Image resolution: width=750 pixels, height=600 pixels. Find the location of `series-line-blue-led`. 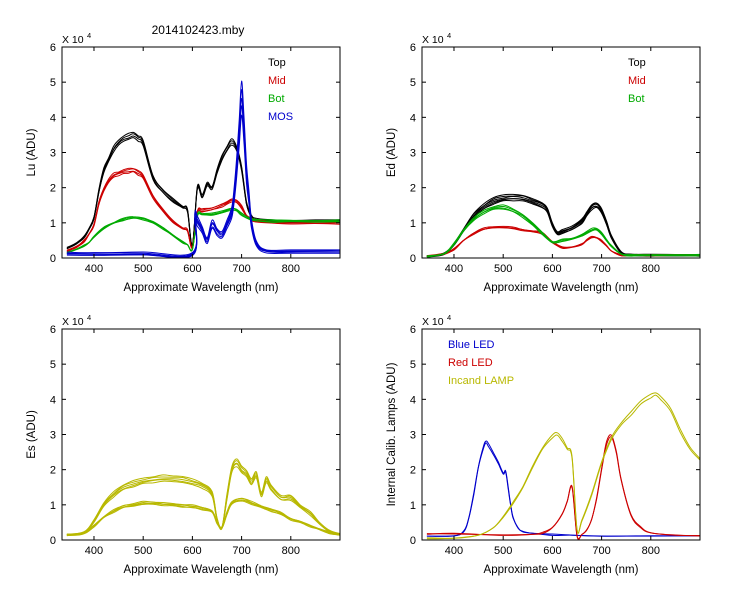

series-line-blue-led is located at coordinates (563, 488).